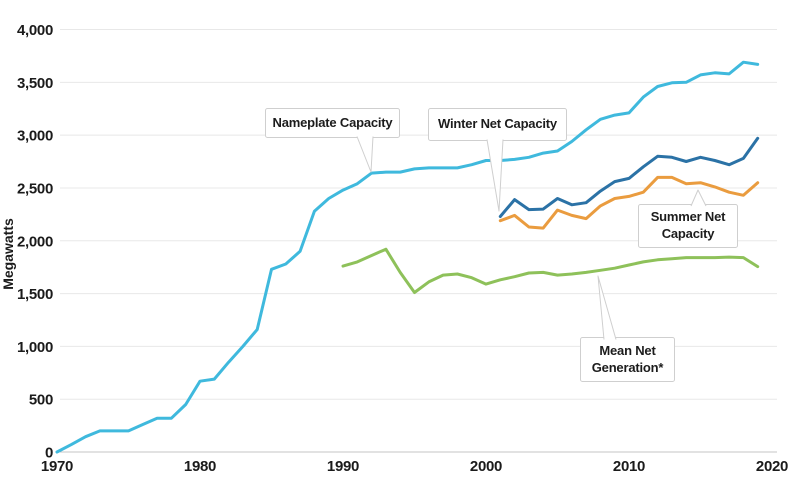 This screenshot has height=487, width=800. Describe the element at coordinates (8, 254) in the screenshot. I see `y-axis-title: Megawatts` at that location.